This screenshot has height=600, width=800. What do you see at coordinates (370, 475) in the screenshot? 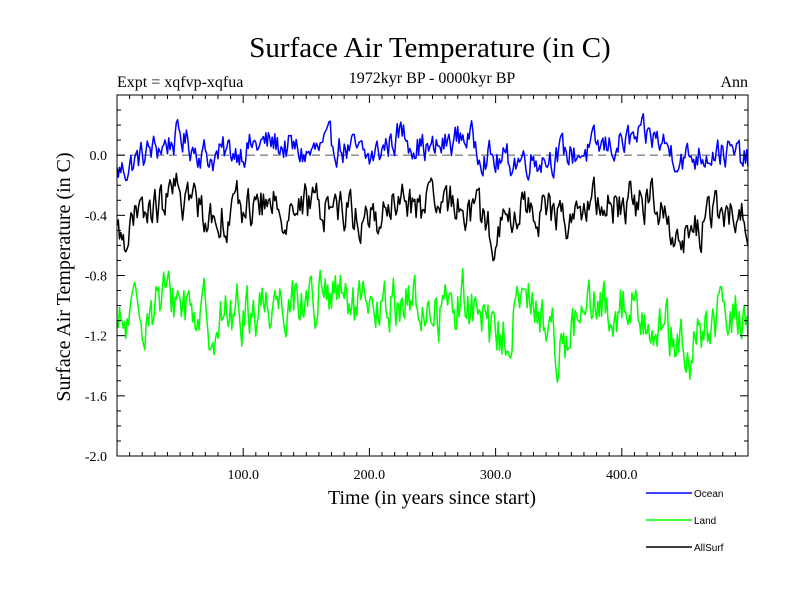
I see `x-tick-label: 200.0` at bounding box center [370, 475].